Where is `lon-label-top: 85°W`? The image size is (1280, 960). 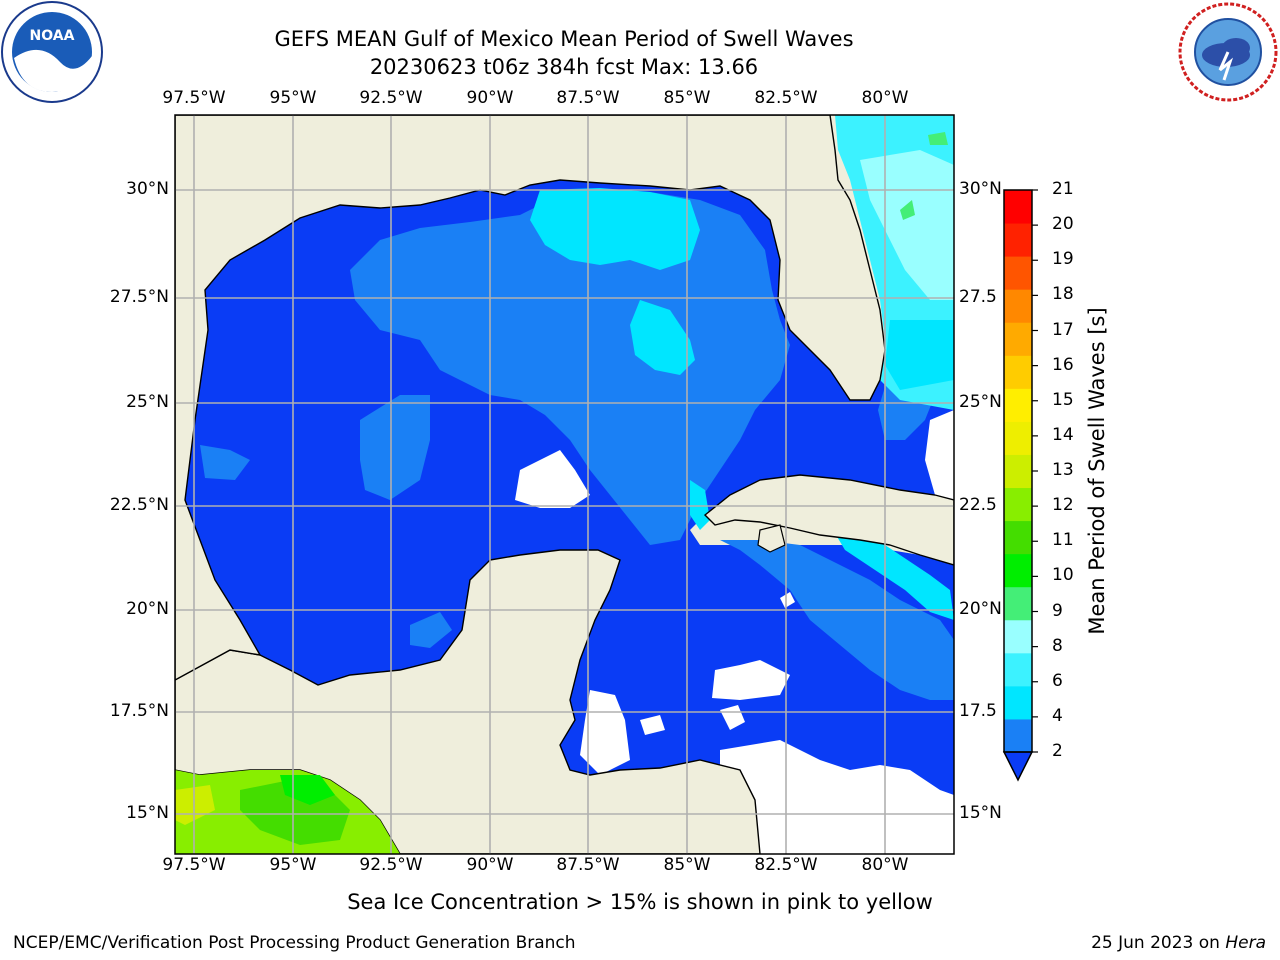
lon-label-top: 85°W is located at coordinates (687, 98).